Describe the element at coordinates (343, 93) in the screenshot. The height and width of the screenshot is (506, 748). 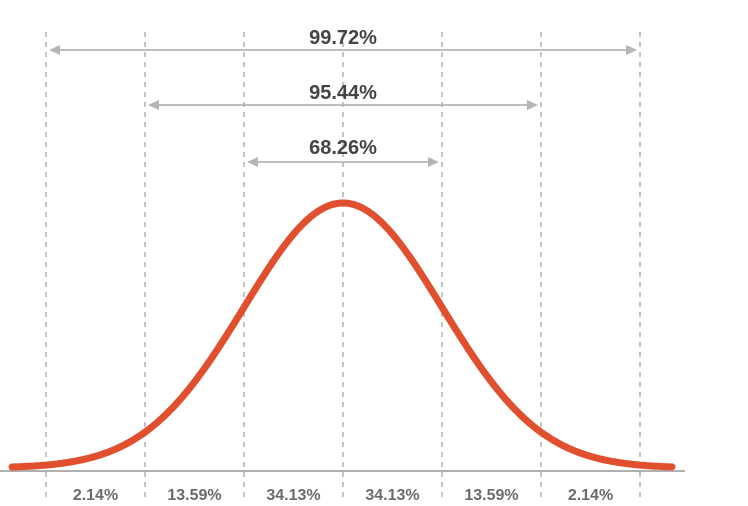
I see `interval-label: 95.44%` at that location.